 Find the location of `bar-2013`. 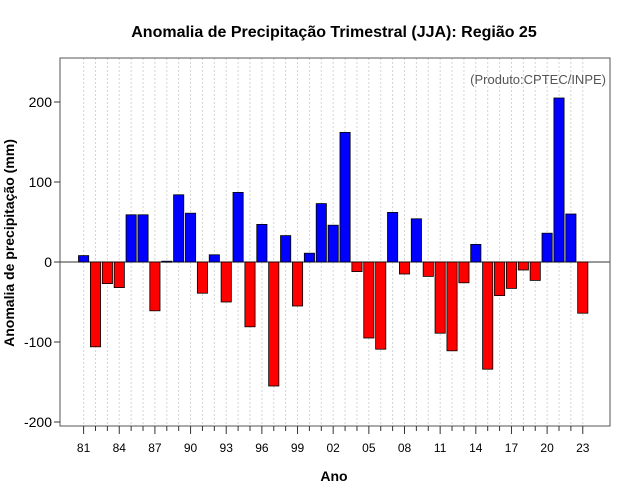

bar-2013 is located at coordinates (464, 272).